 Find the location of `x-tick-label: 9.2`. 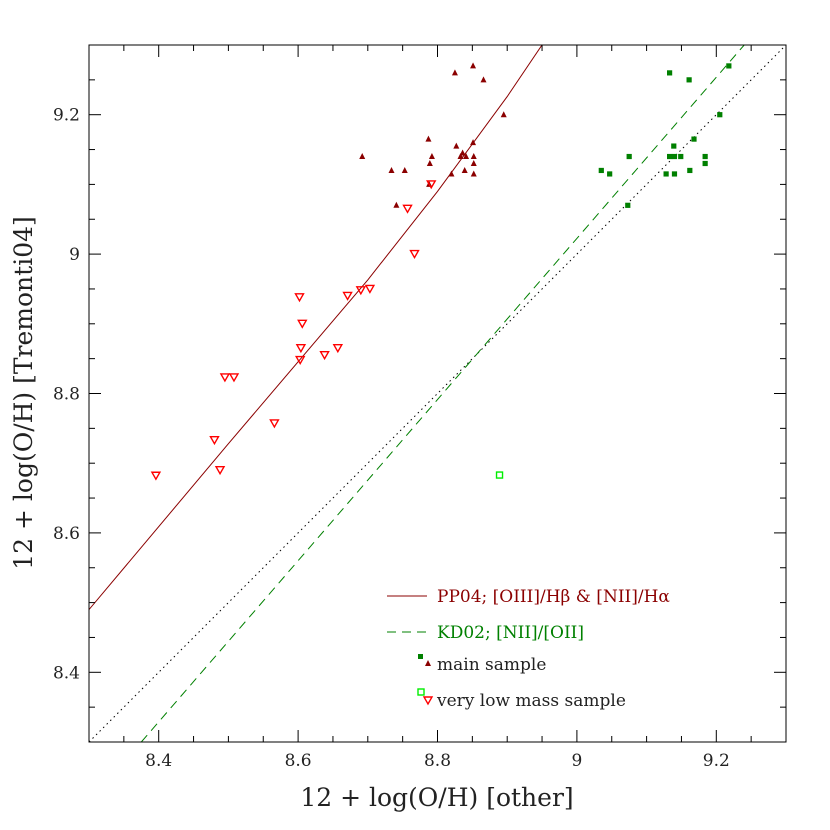

x-tick-label: 9.2 is located at coordinates (716, 761).